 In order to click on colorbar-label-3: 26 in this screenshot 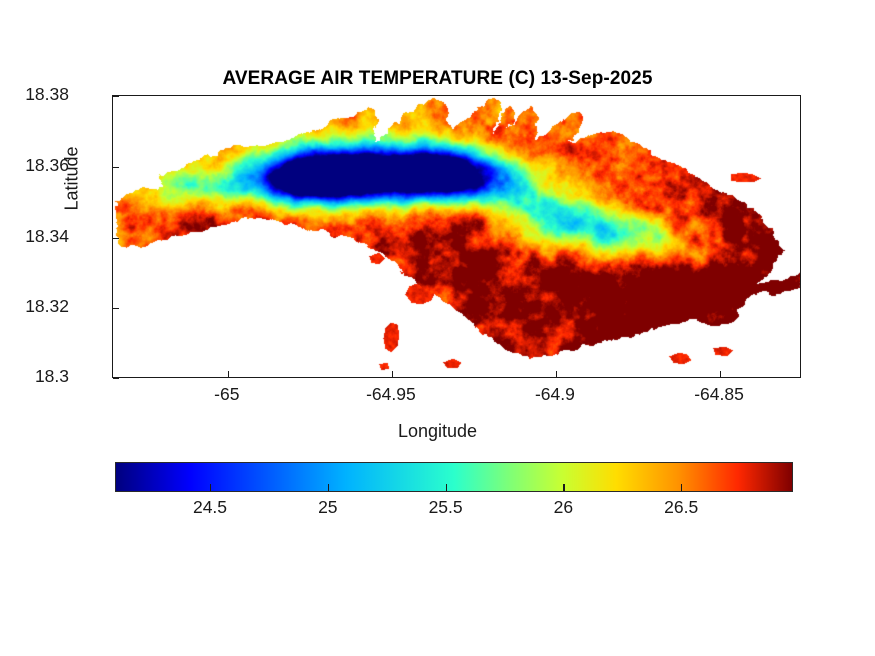, I will do `click(563, 507)`.